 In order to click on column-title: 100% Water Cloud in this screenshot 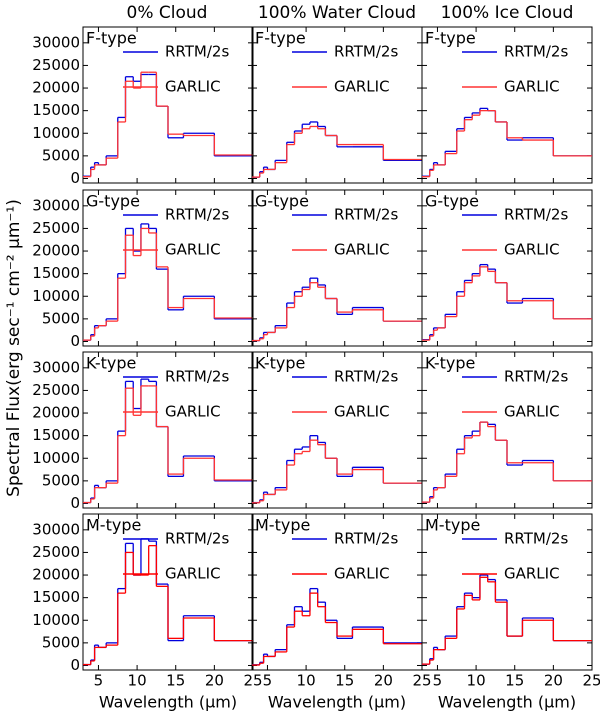, I will do `click(337, 13)`.